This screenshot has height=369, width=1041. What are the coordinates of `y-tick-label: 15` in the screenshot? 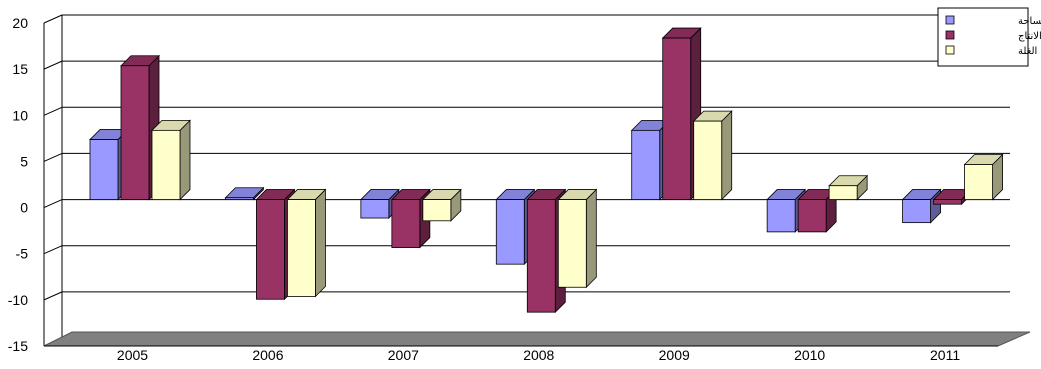 It's located at (20, 69).